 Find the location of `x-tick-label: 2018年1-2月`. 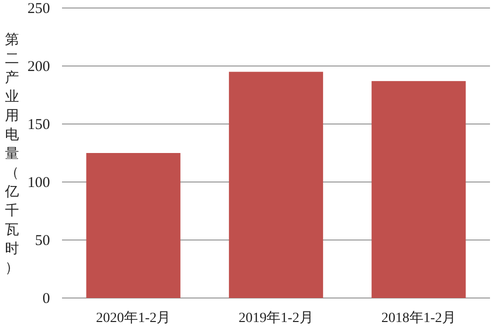

x-tick-label: 2018年1-2月 is located at coordinates (418, 318).